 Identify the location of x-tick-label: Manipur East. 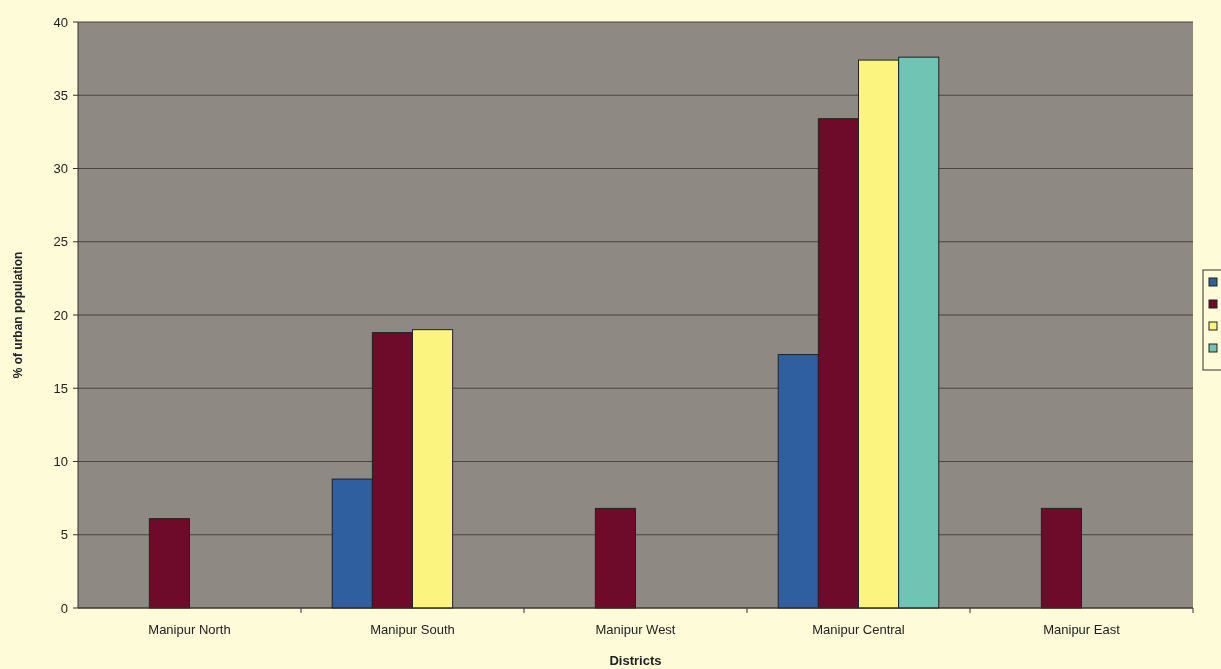
(1082, 629).